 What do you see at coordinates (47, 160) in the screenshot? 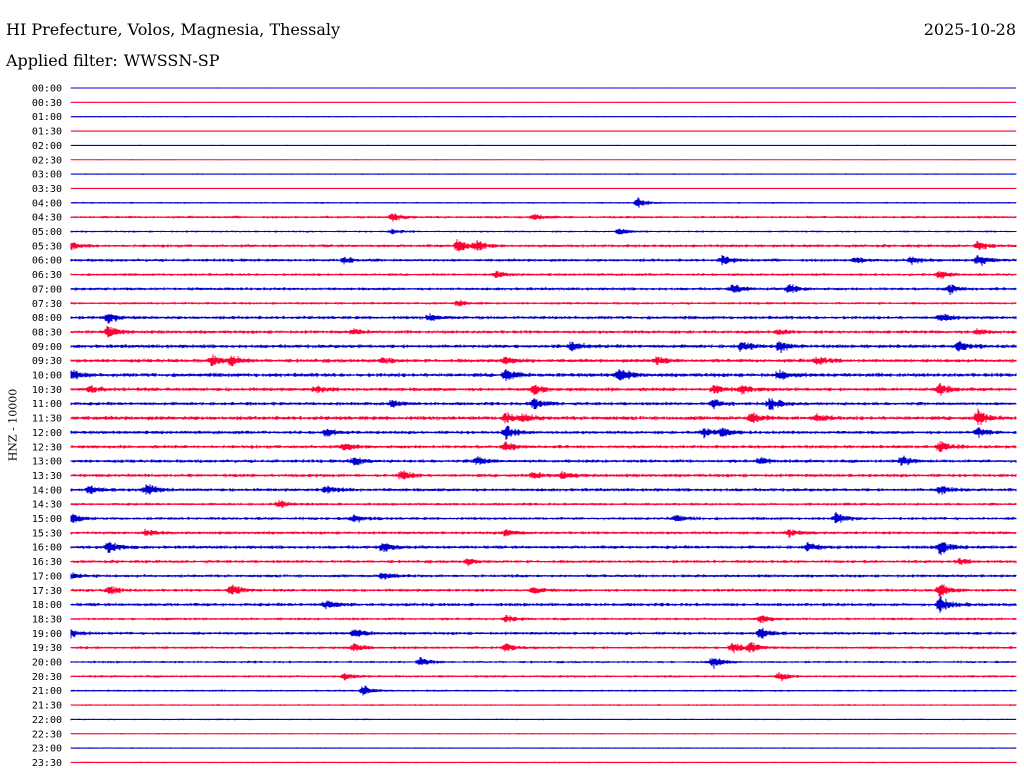
I see `tick-label: 02:30` at bounding box center [47, 160].